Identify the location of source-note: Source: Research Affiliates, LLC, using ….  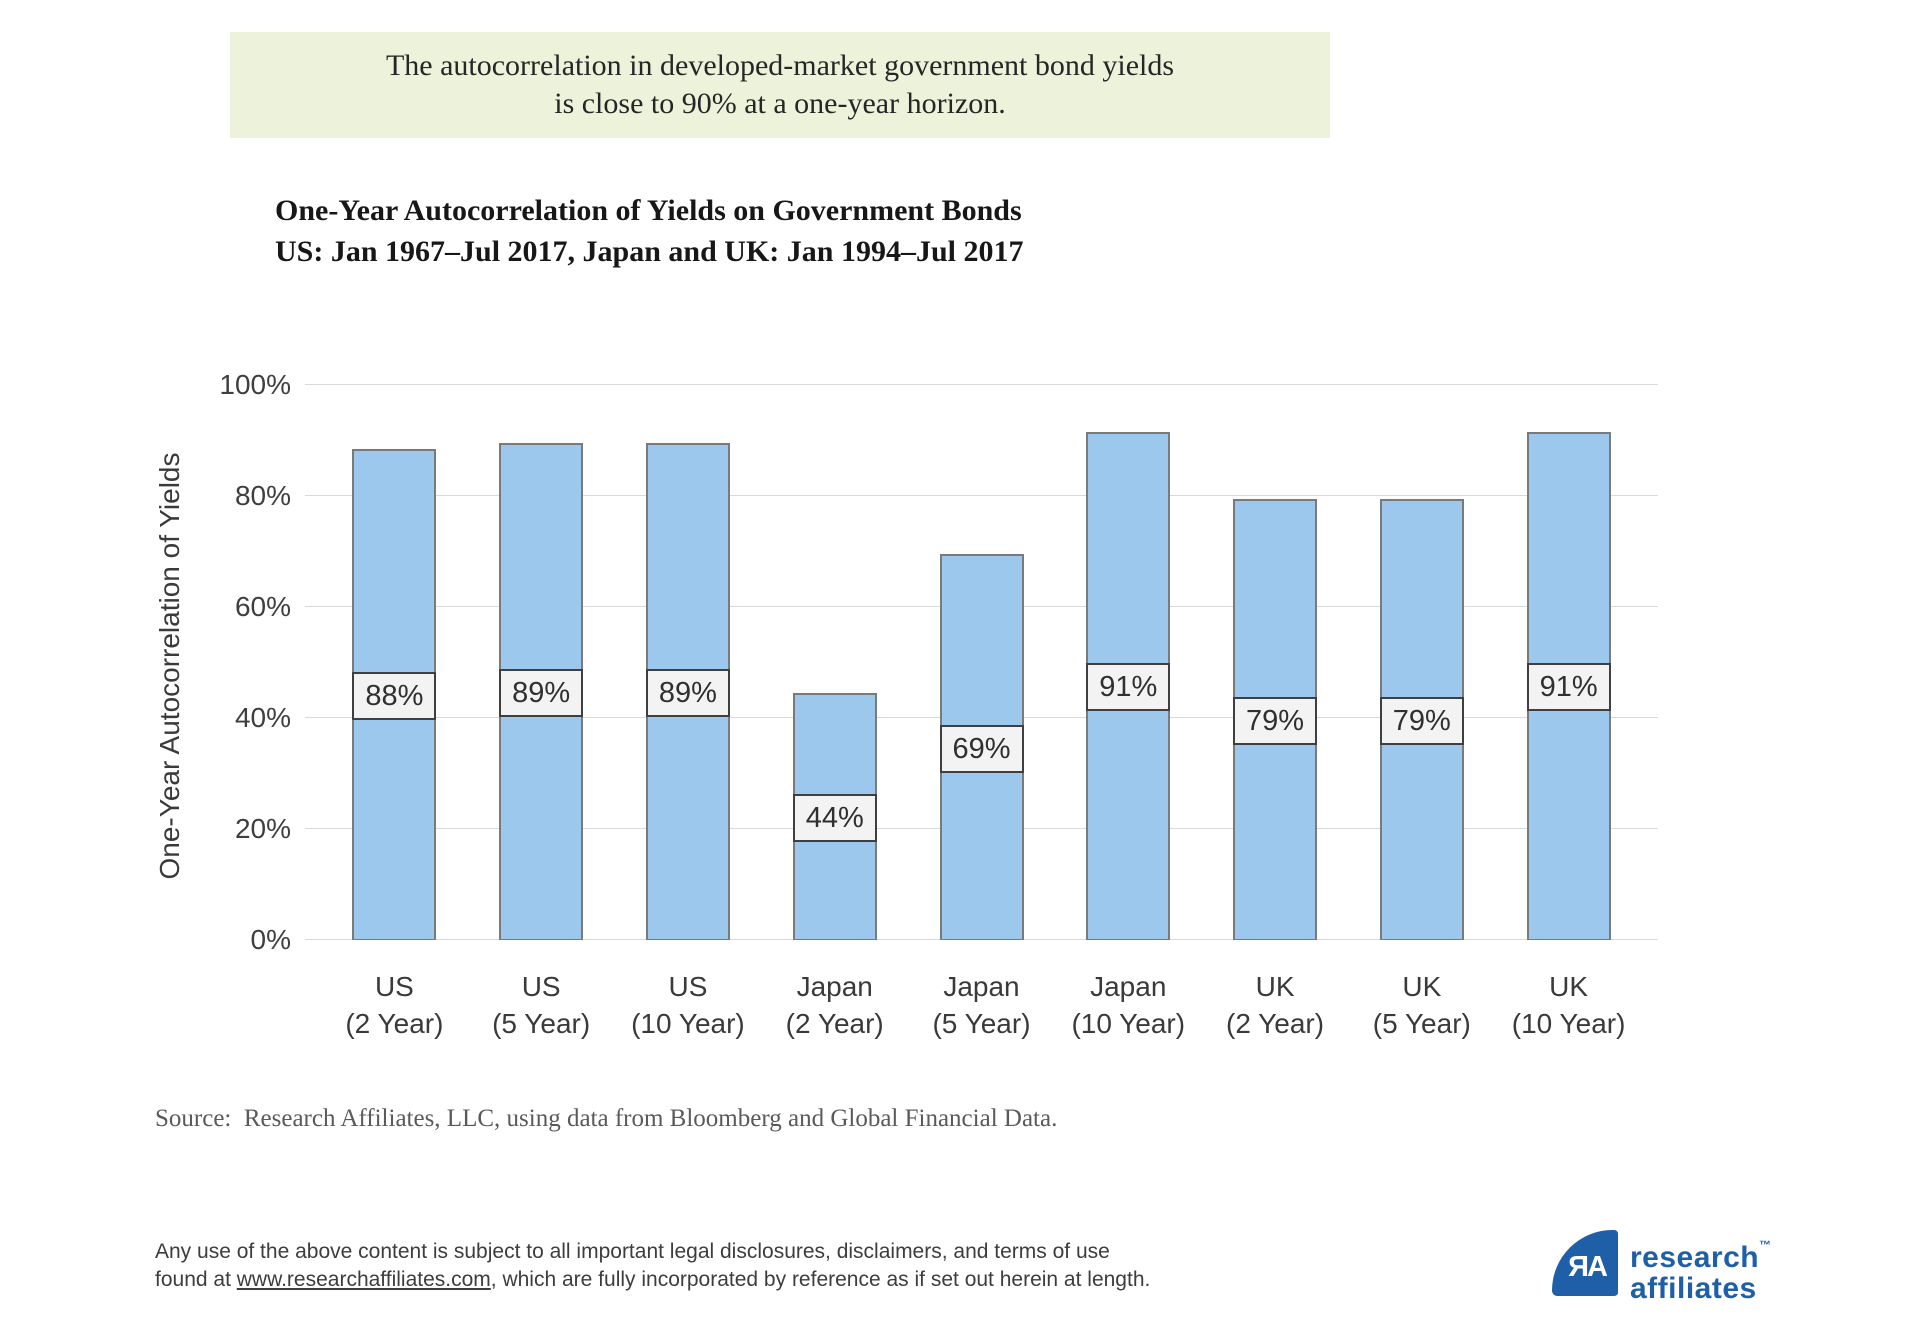
(606, 1118).